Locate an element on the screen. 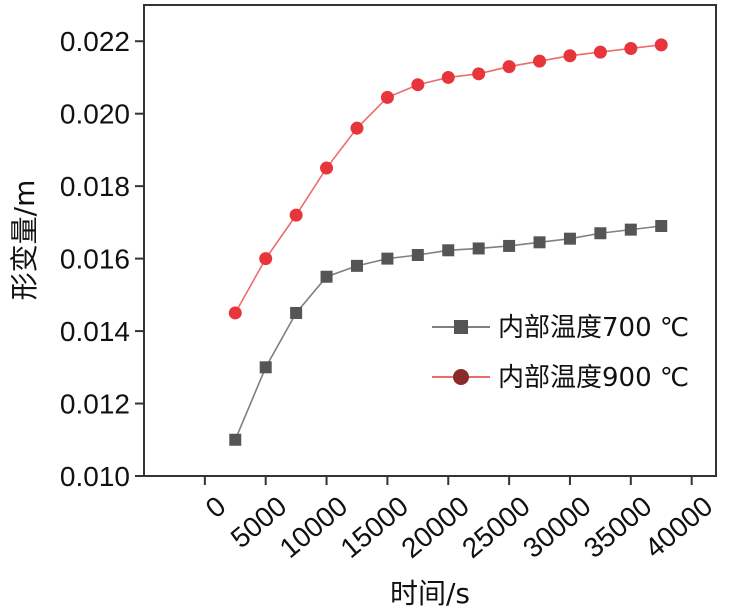 The image size is (741, 608). y-tick-label: 0.012 is located at coordinates (95, 404).